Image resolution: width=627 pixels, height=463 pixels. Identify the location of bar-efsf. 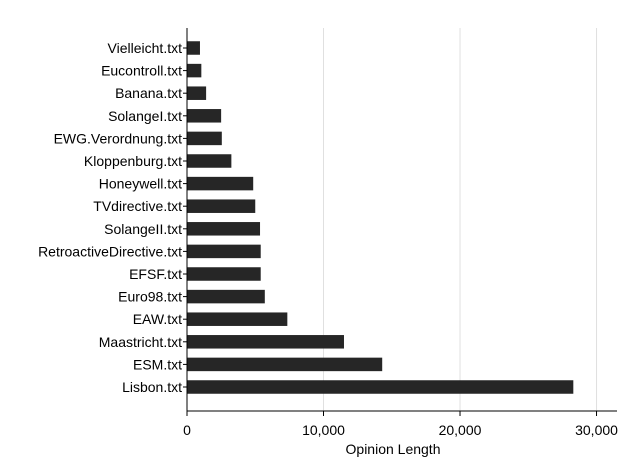
(224, 274).